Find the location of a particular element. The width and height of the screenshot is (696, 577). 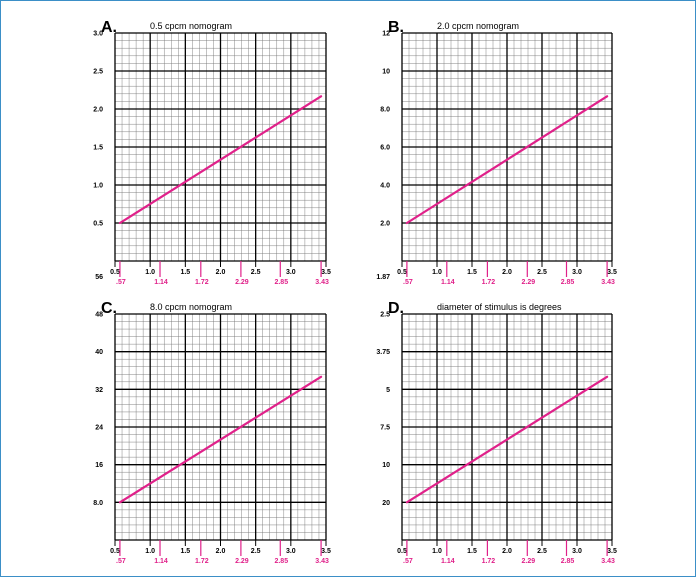

y-tick-label: 3.75 is located at coordinates (383, 352).